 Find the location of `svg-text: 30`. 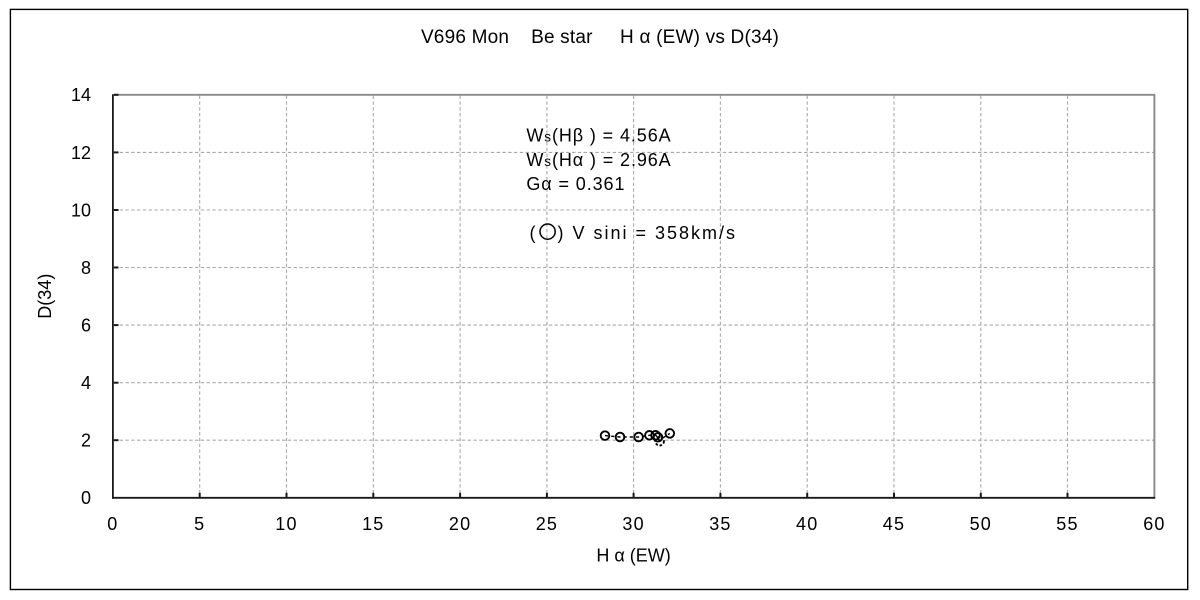

svg-text: 30 is located at coordinates (633, 524).